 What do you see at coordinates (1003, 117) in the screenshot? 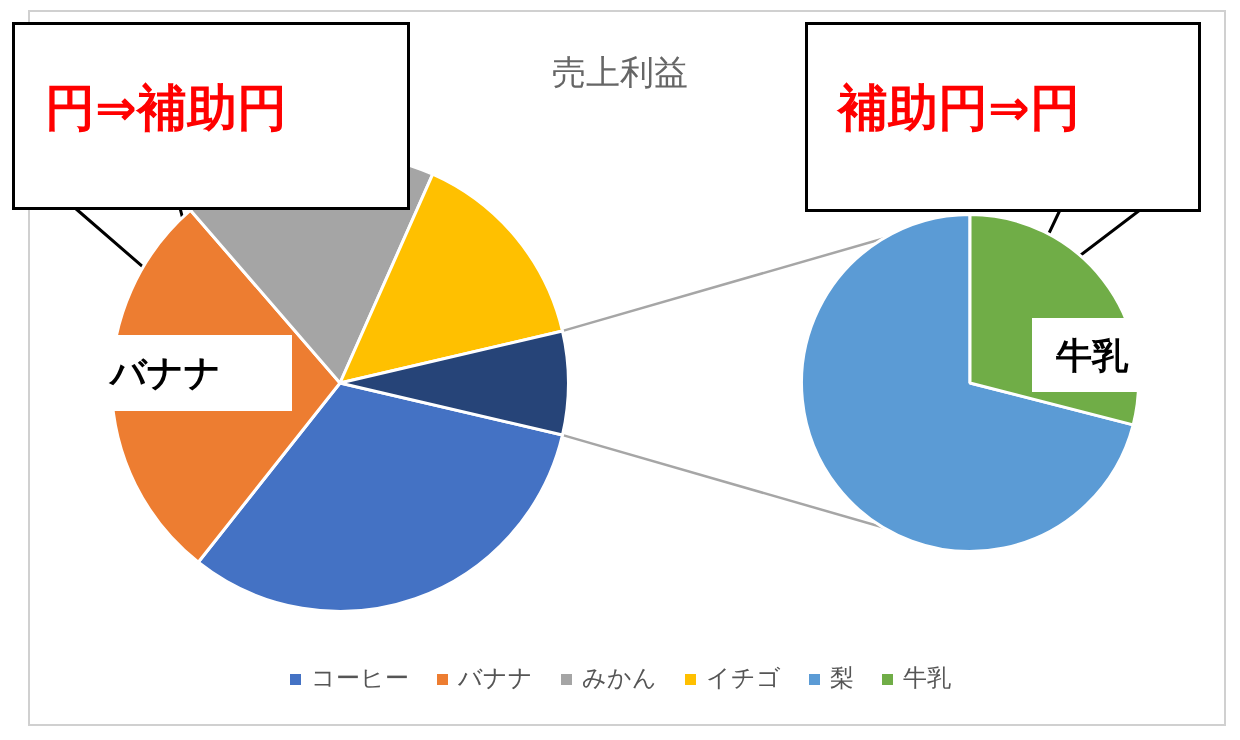
I see `text: 補助円⇒円` at bounding box center [1003, 117].